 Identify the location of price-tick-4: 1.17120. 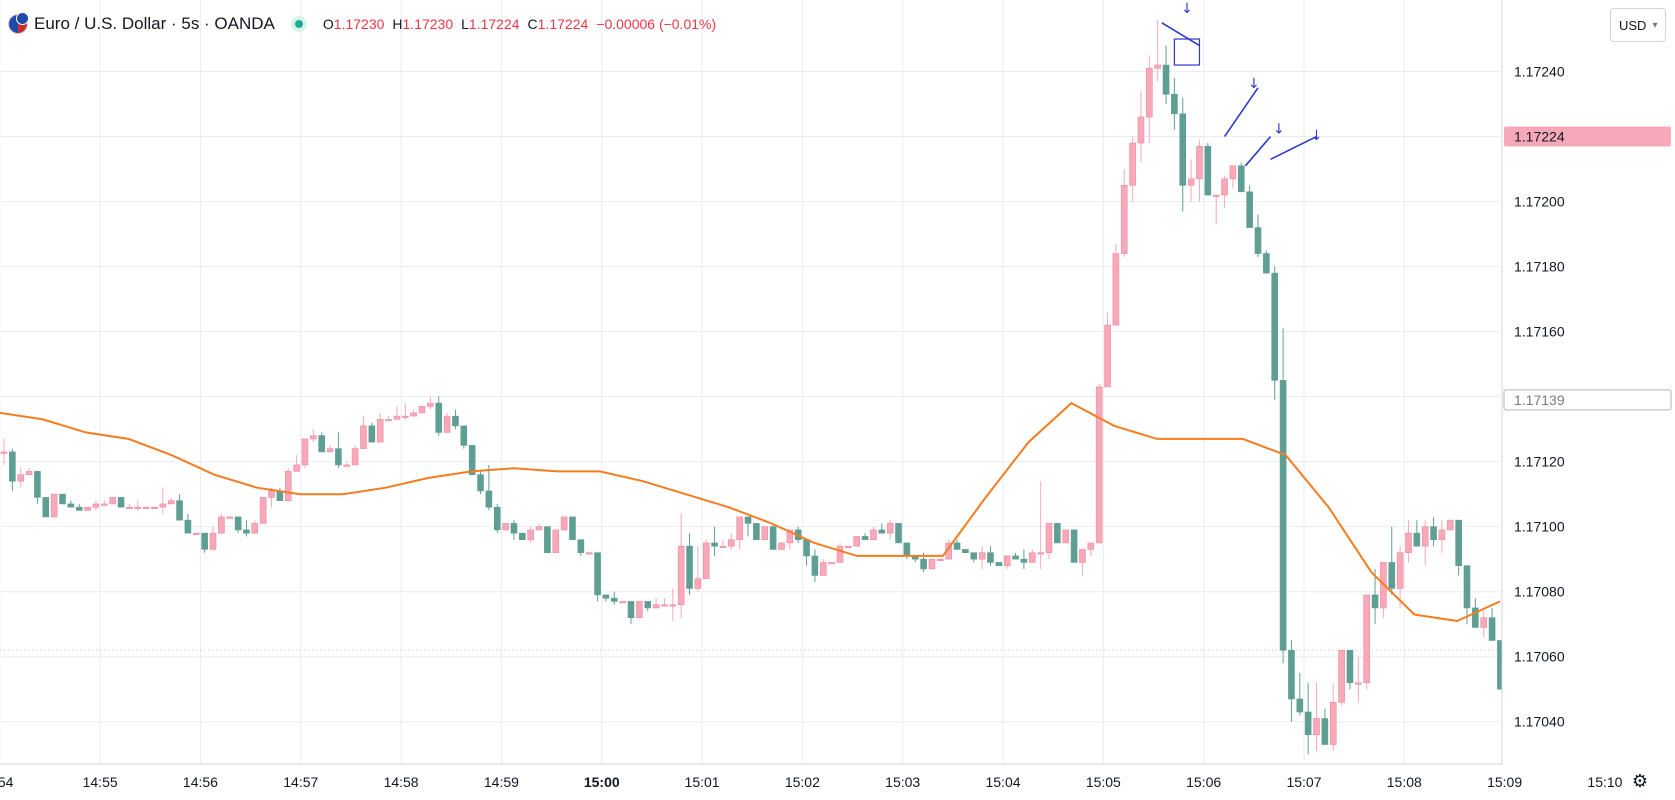
(1539, 462).